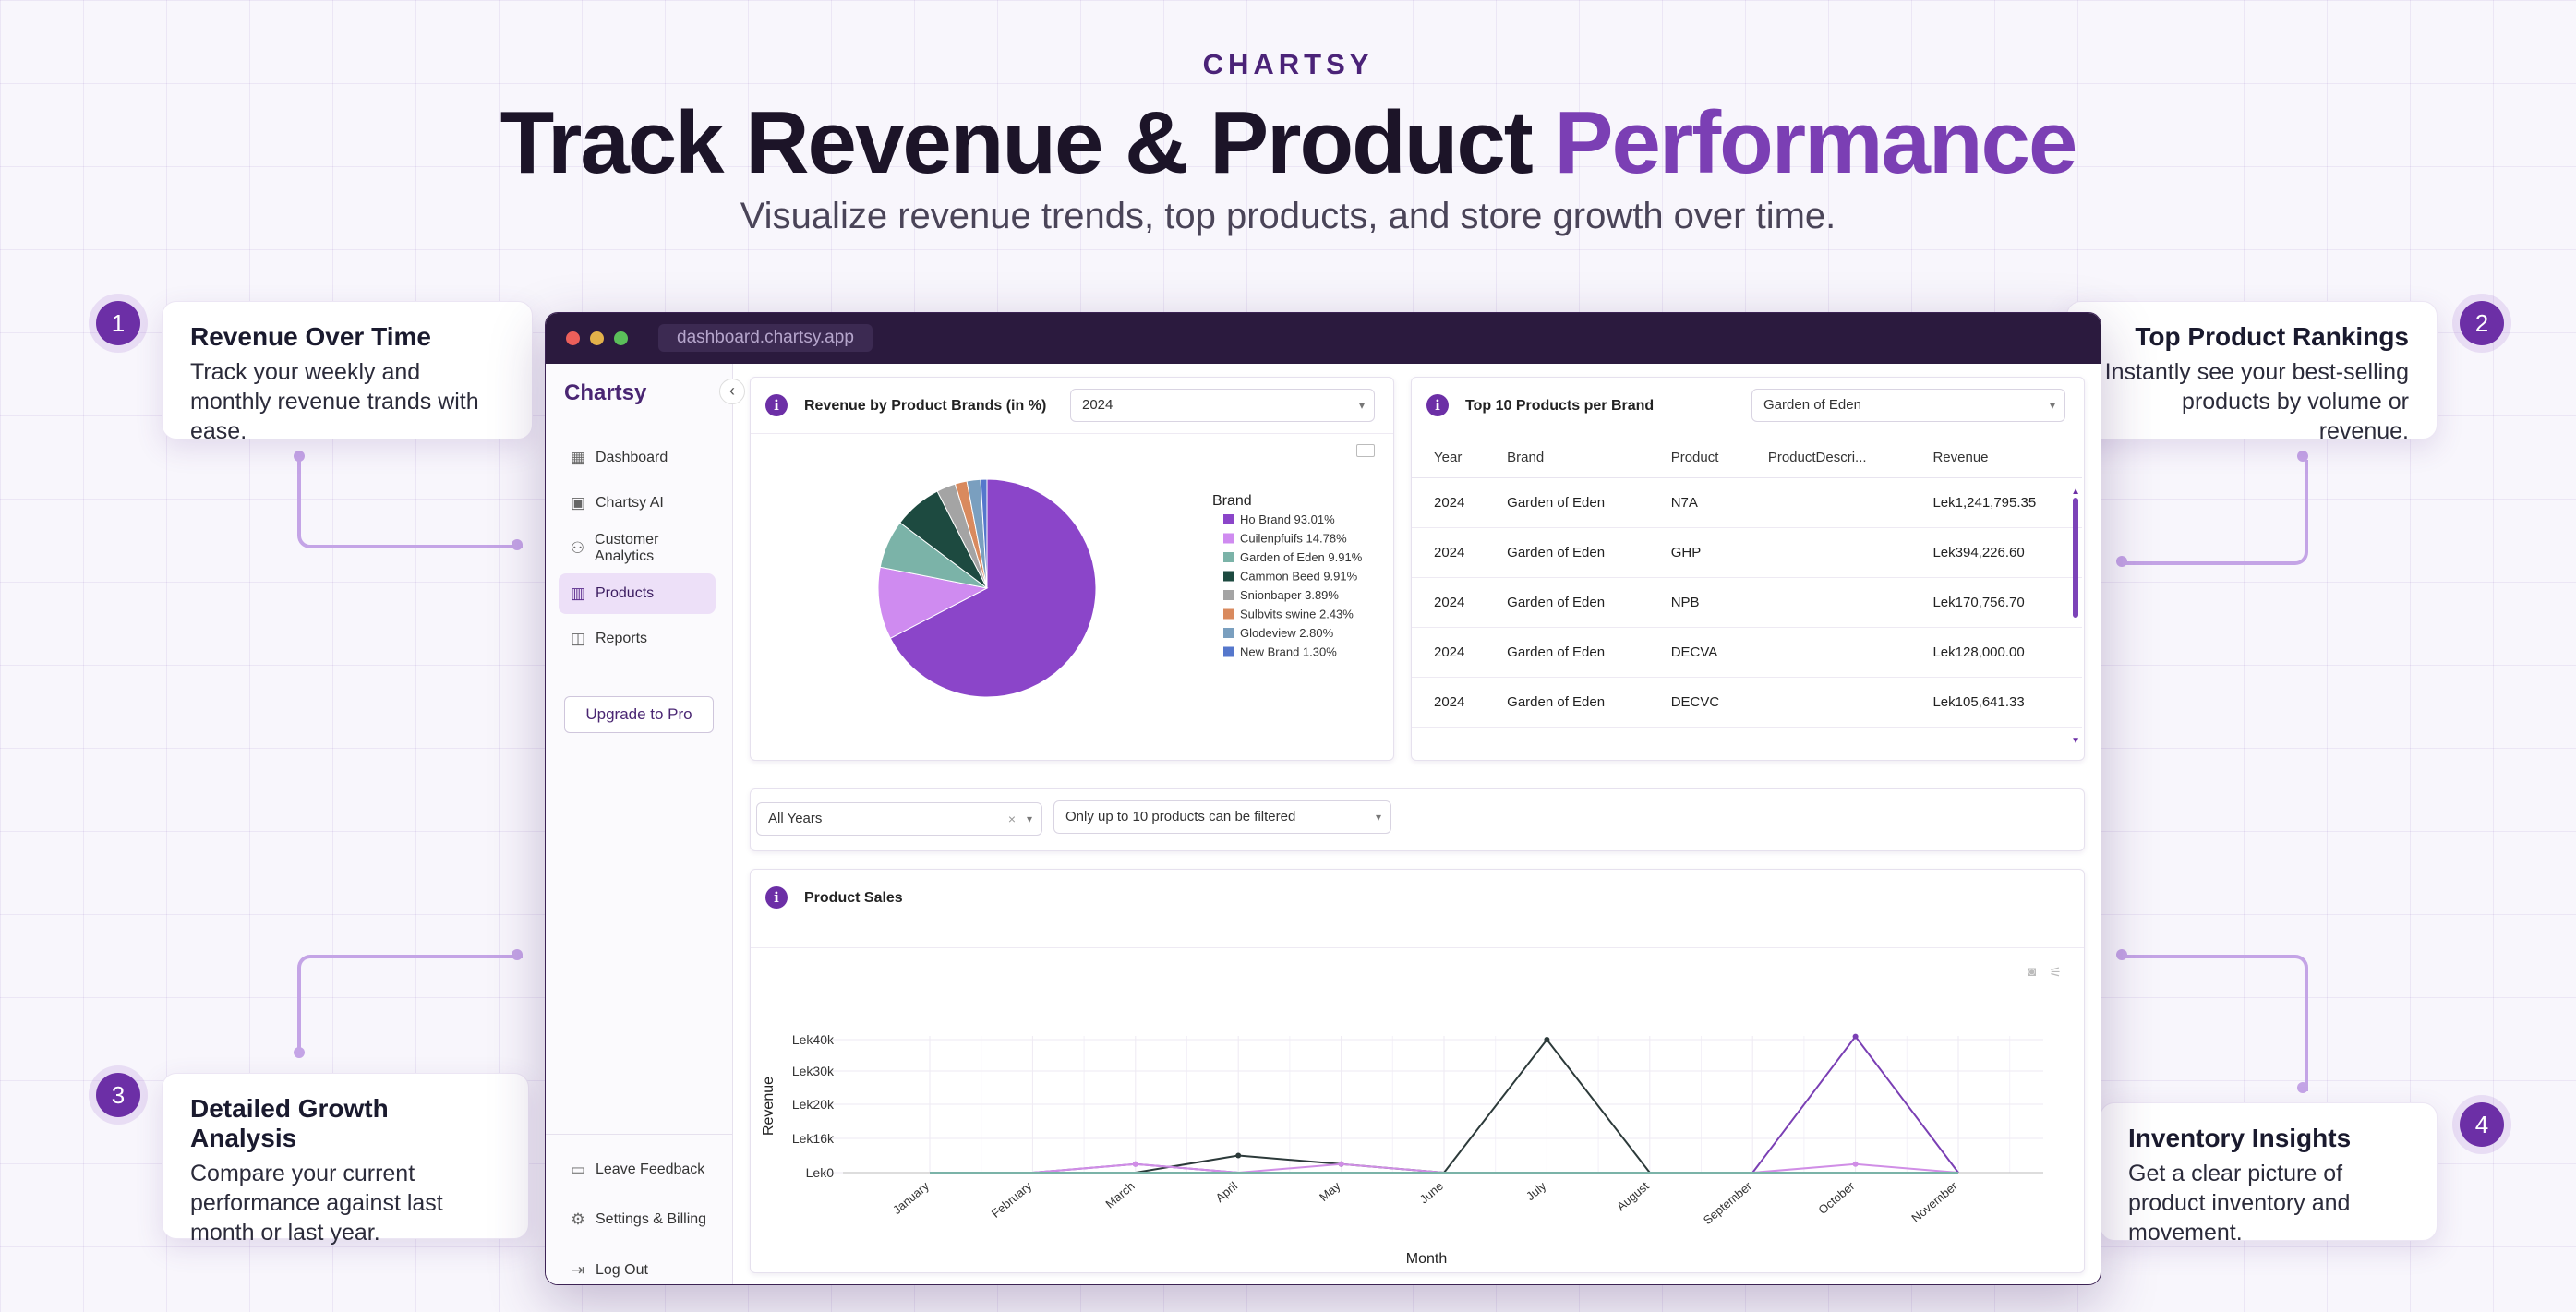 This screenshot has height=1312, width=2576. I want to click on table-row: 2024 Garden of Eden NPB Lek170,756.70, so click(1747, 602).